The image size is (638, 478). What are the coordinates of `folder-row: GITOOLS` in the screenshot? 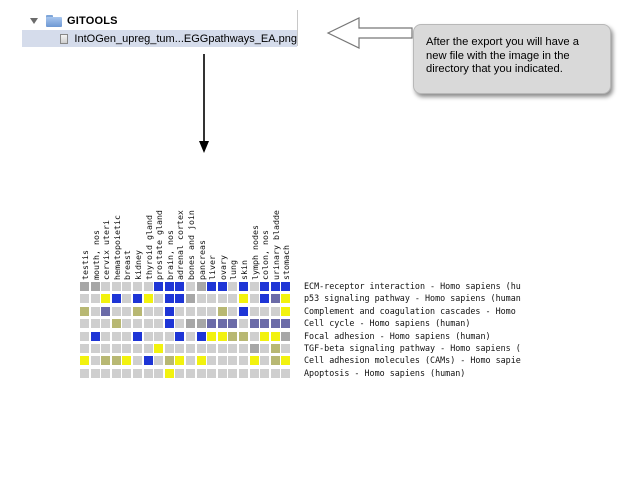 It's located at (159, 20).